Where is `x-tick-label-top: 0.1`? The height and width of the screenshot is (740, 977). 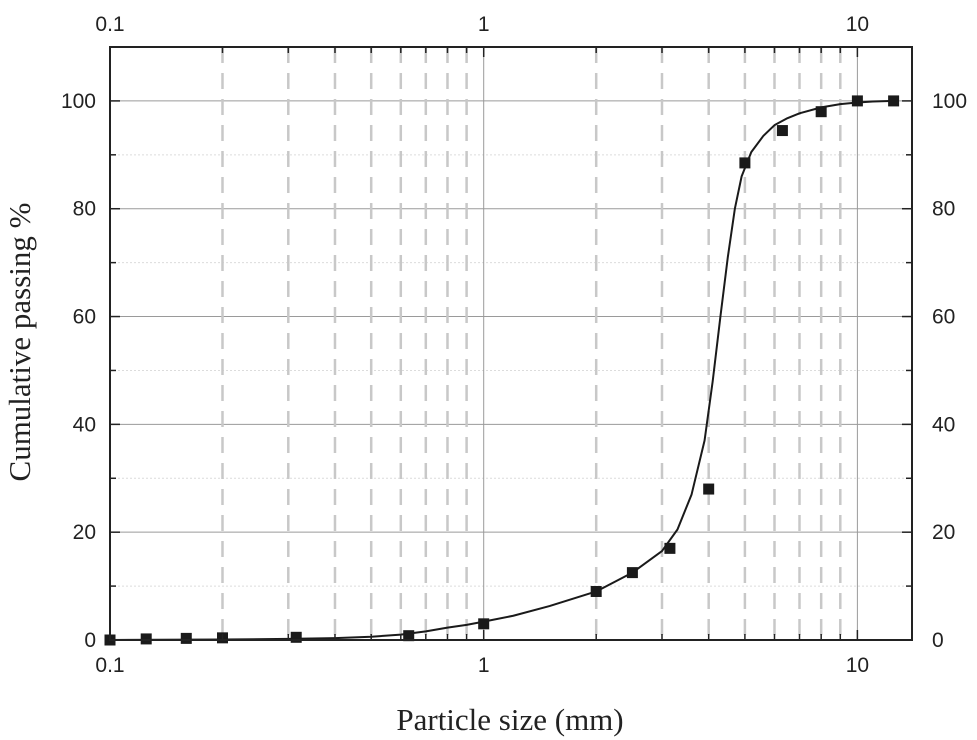
x-tick-label-top: 0.1 is located at coordinates (109, 24).